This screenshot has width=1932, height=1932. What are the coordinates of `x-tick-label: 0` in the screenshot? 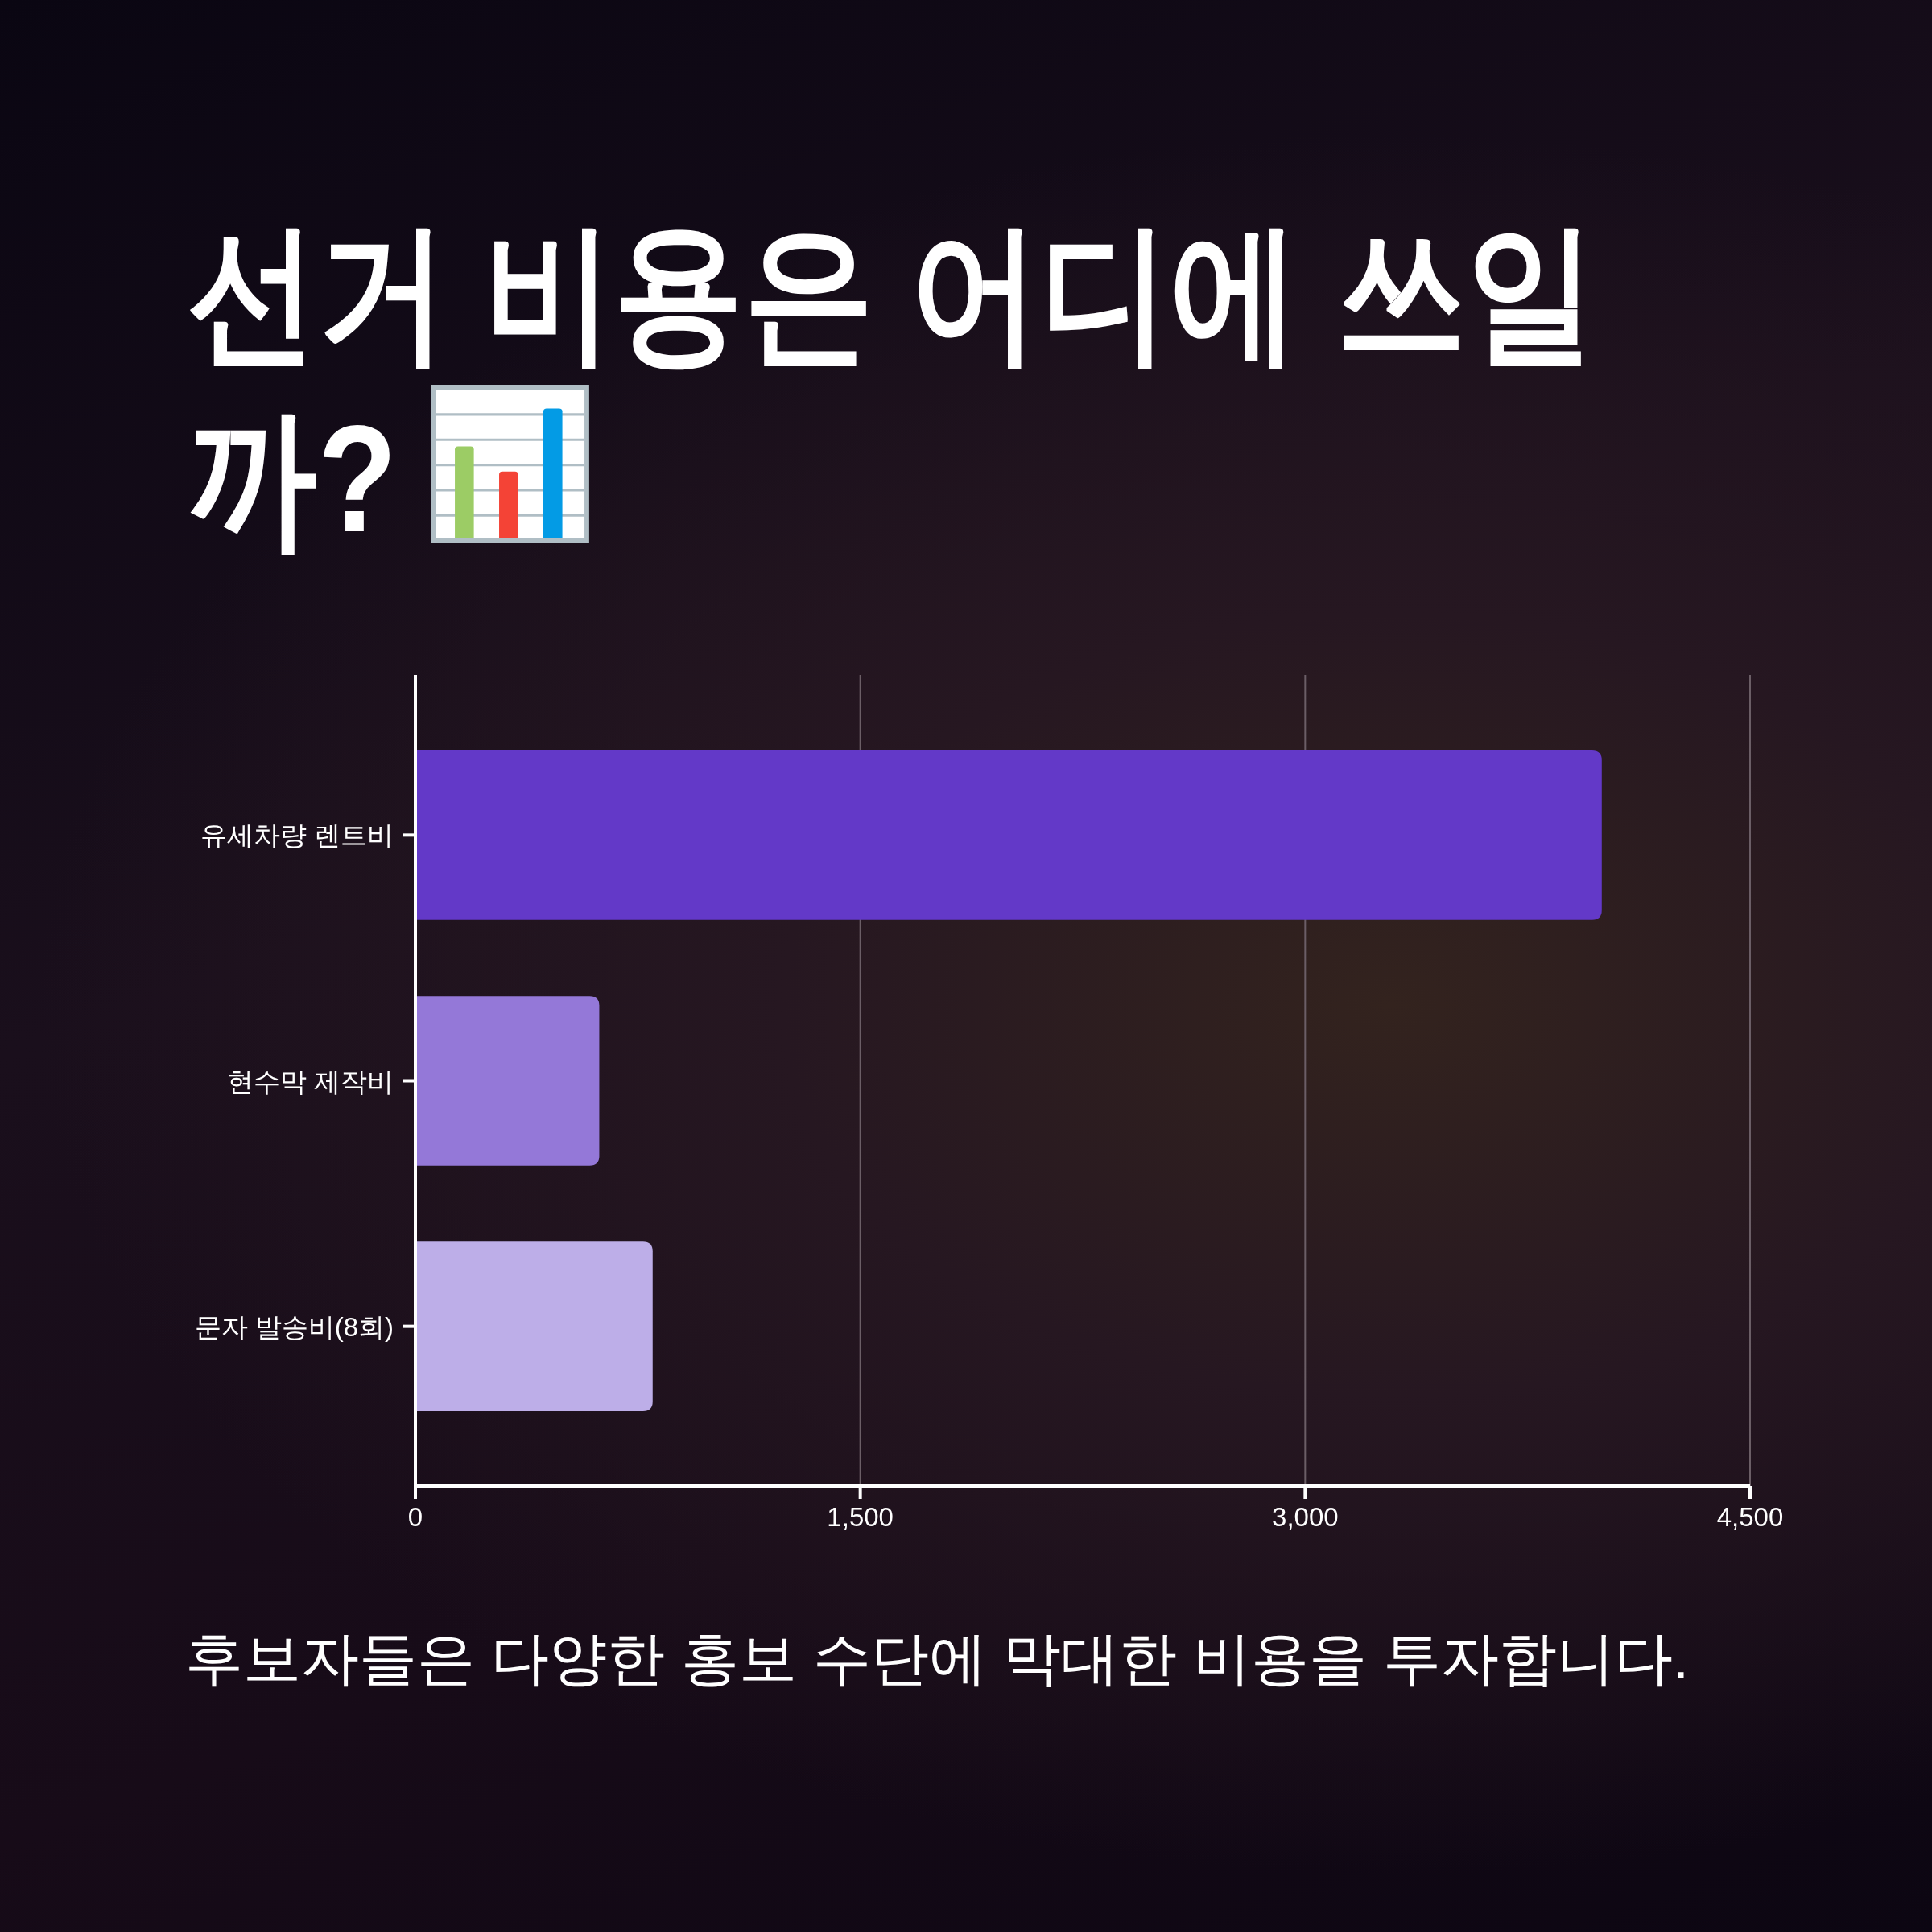 It's located at (415, 1517).